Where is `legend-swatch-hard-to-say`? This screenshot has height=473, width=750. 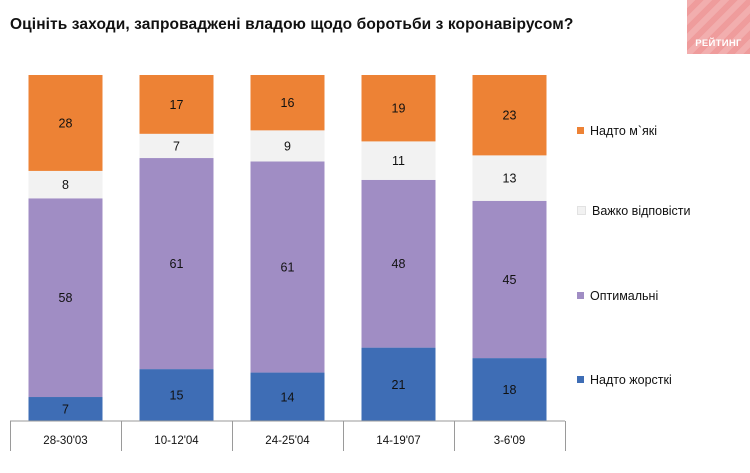 legend-swatch-hard-to-say is located at coordinates (581, 211).